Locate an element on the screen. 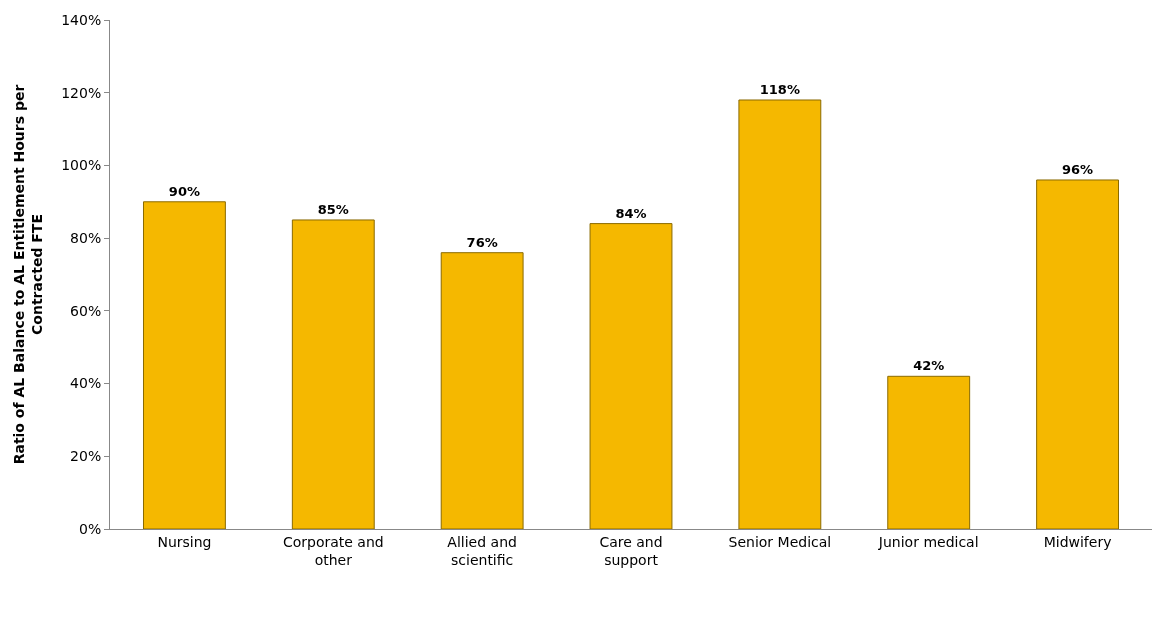  y-tick-label: 0% is located at coordinates (90, 528).